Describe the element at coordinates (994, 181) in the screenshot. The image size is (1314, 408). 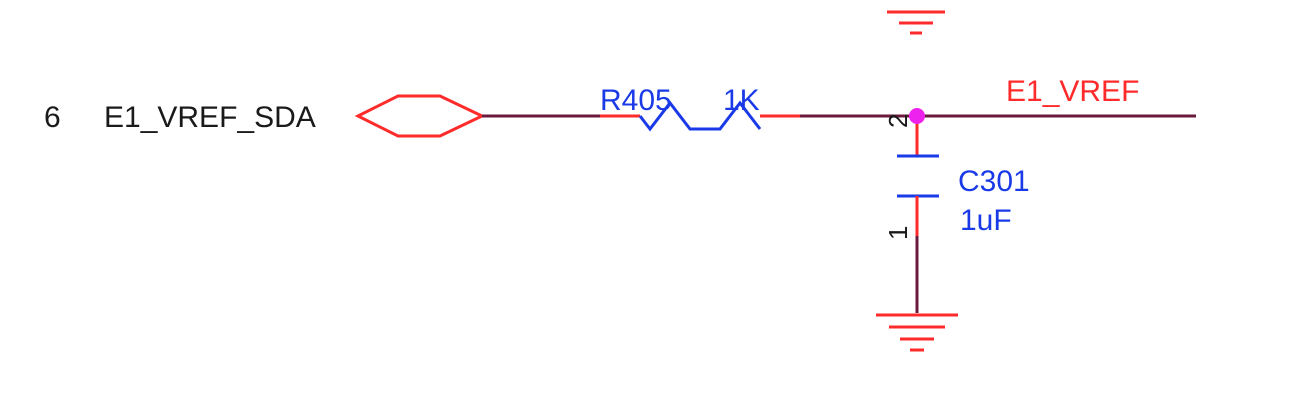
I see `capacitor-designator: C301` at that location.